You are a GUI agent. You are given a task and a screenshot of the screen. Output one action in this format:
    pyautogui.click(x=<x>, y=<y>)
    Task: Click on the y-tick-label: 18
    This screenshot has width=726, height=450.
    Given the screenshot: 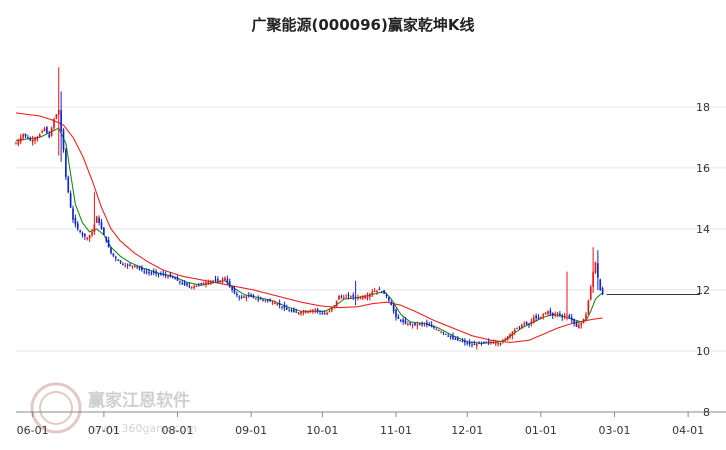 What is the action you would take?
    pyautogui.click(x=703, y=107)
    